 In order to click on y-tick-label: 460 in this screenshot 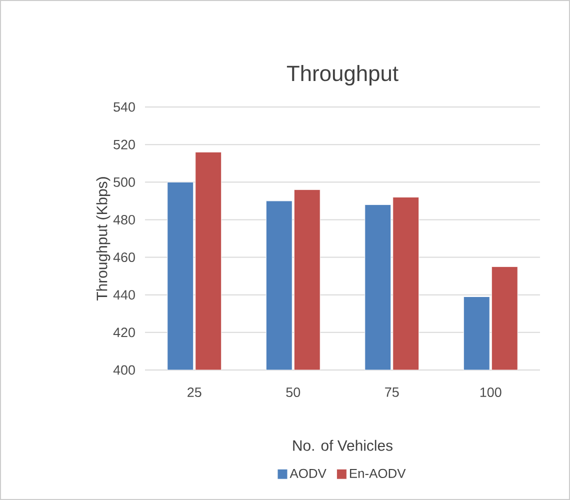, I will do `click(124, 257)`.